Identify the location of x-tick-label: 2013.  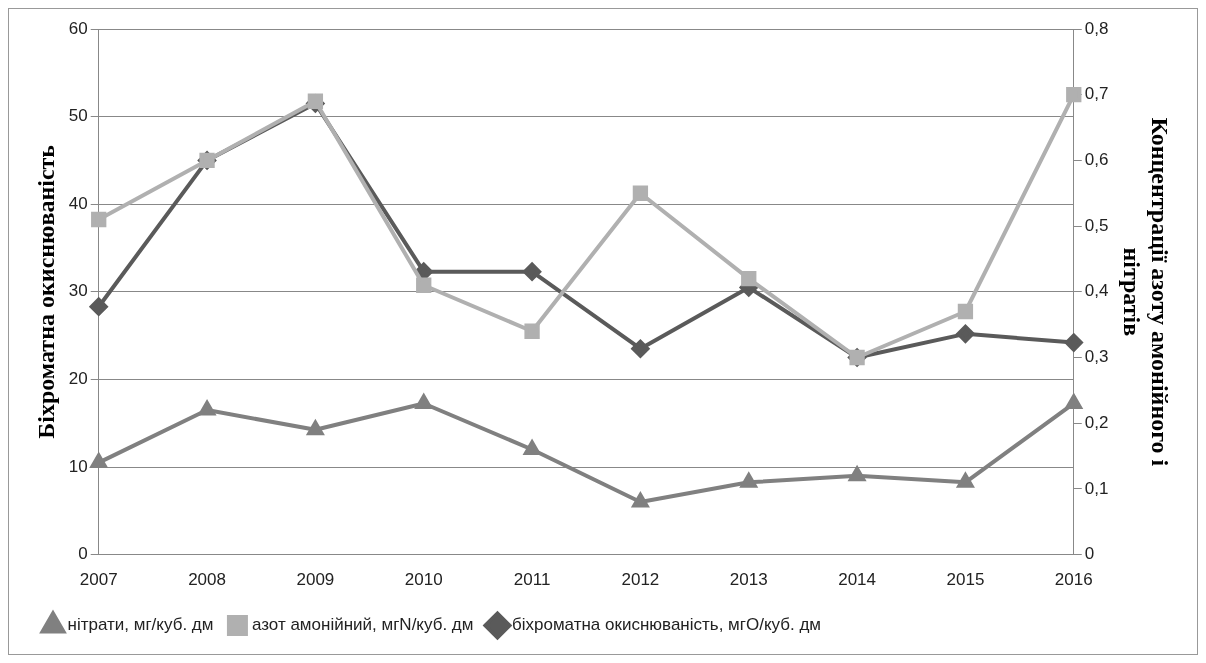
(748, 580).